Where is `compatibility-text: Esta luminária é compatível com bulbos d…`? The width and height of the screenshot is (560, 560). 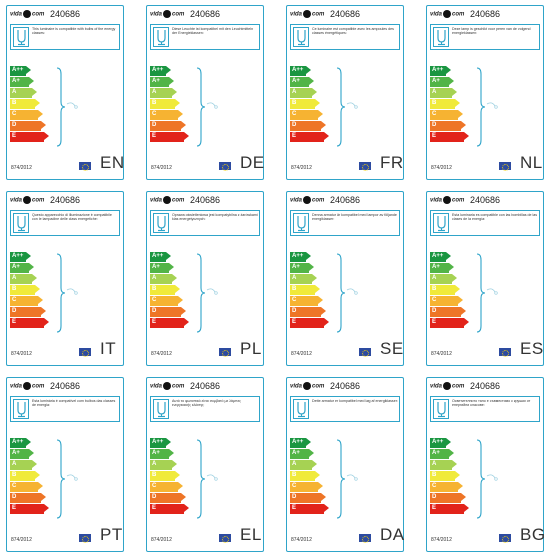 compatibility-text: Esta luminária é compatível com bulbos d… is located at coordinates (74, 403).